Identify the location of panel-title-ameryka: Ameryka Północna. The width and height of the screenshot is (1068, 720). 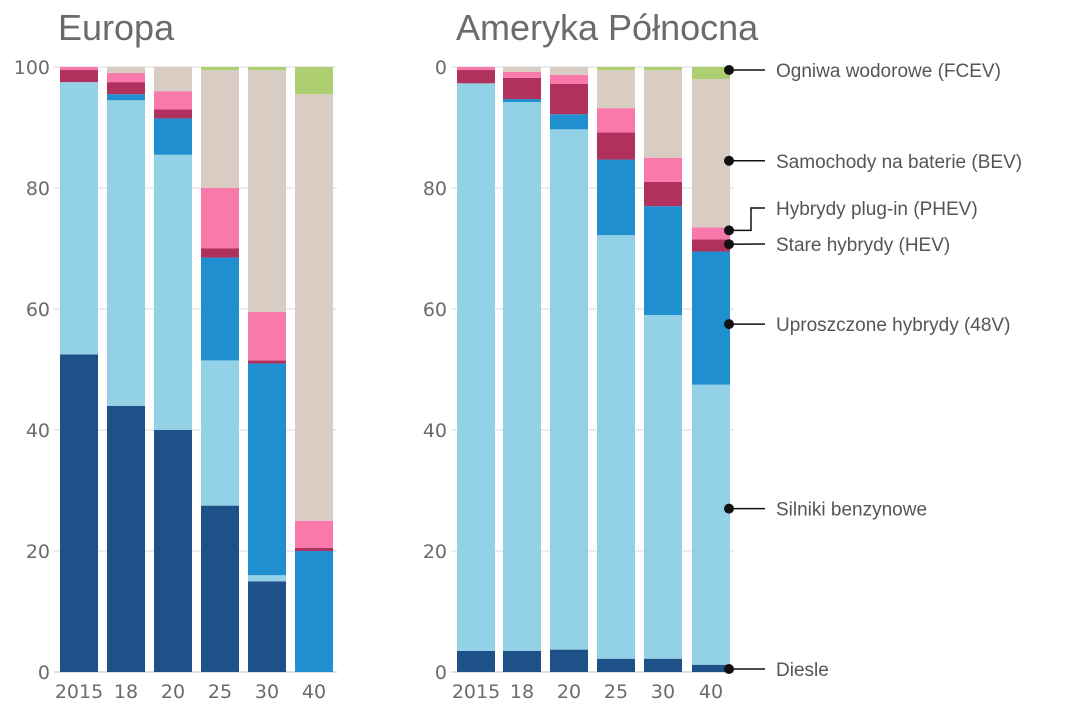
(607, 27).